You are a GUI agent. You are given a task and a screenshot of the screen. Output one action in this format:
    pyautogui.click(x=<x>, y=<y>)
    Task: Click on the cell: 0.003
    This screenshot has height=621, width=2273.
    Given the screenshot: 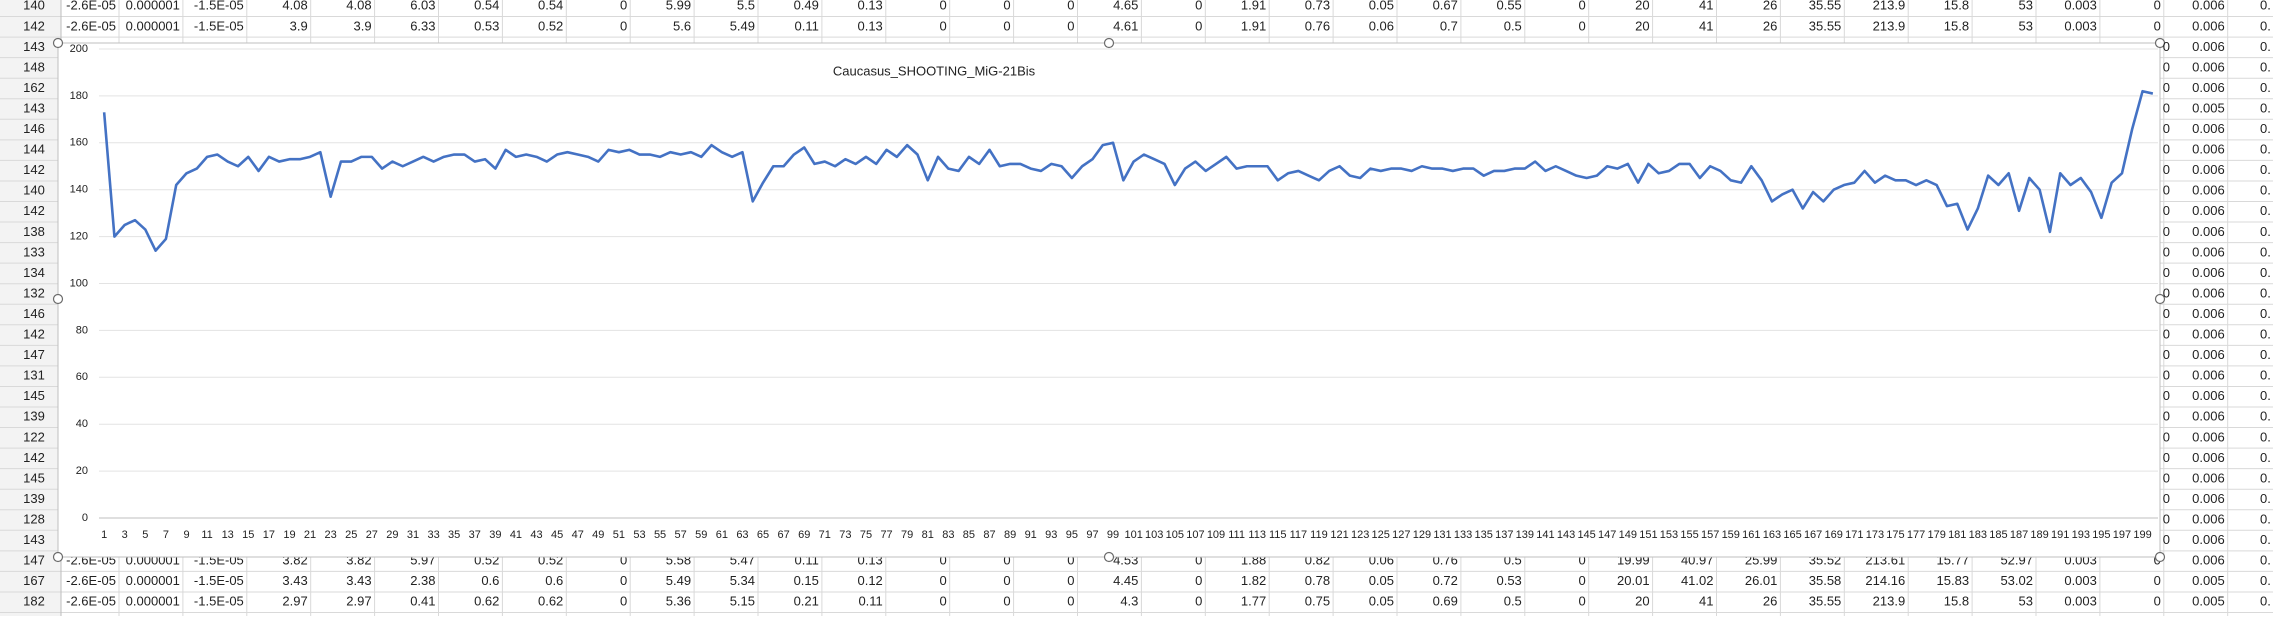 What is the action you would take?
    pyautogui.click(x=2080, y=6)
    